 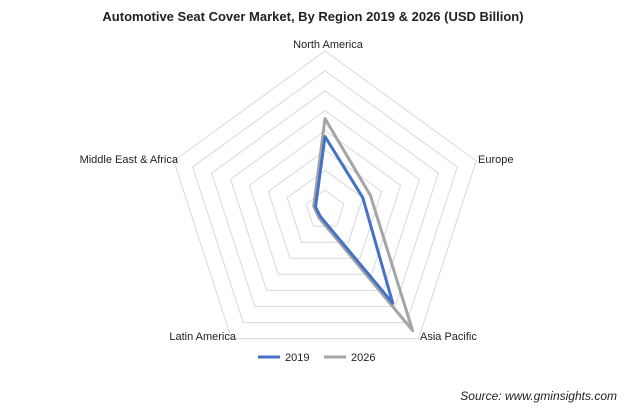 I want to click on legend-label-2019: 2019, so click(x=297, y=358).